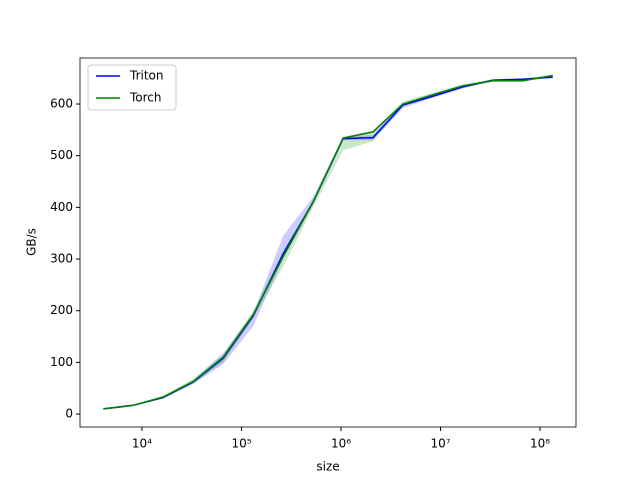 The height and width of the screenshot is (484, 640). Describe the element at coordinates (61, 259) in the screenshot. I see `y-tick-label: 300` at that location.